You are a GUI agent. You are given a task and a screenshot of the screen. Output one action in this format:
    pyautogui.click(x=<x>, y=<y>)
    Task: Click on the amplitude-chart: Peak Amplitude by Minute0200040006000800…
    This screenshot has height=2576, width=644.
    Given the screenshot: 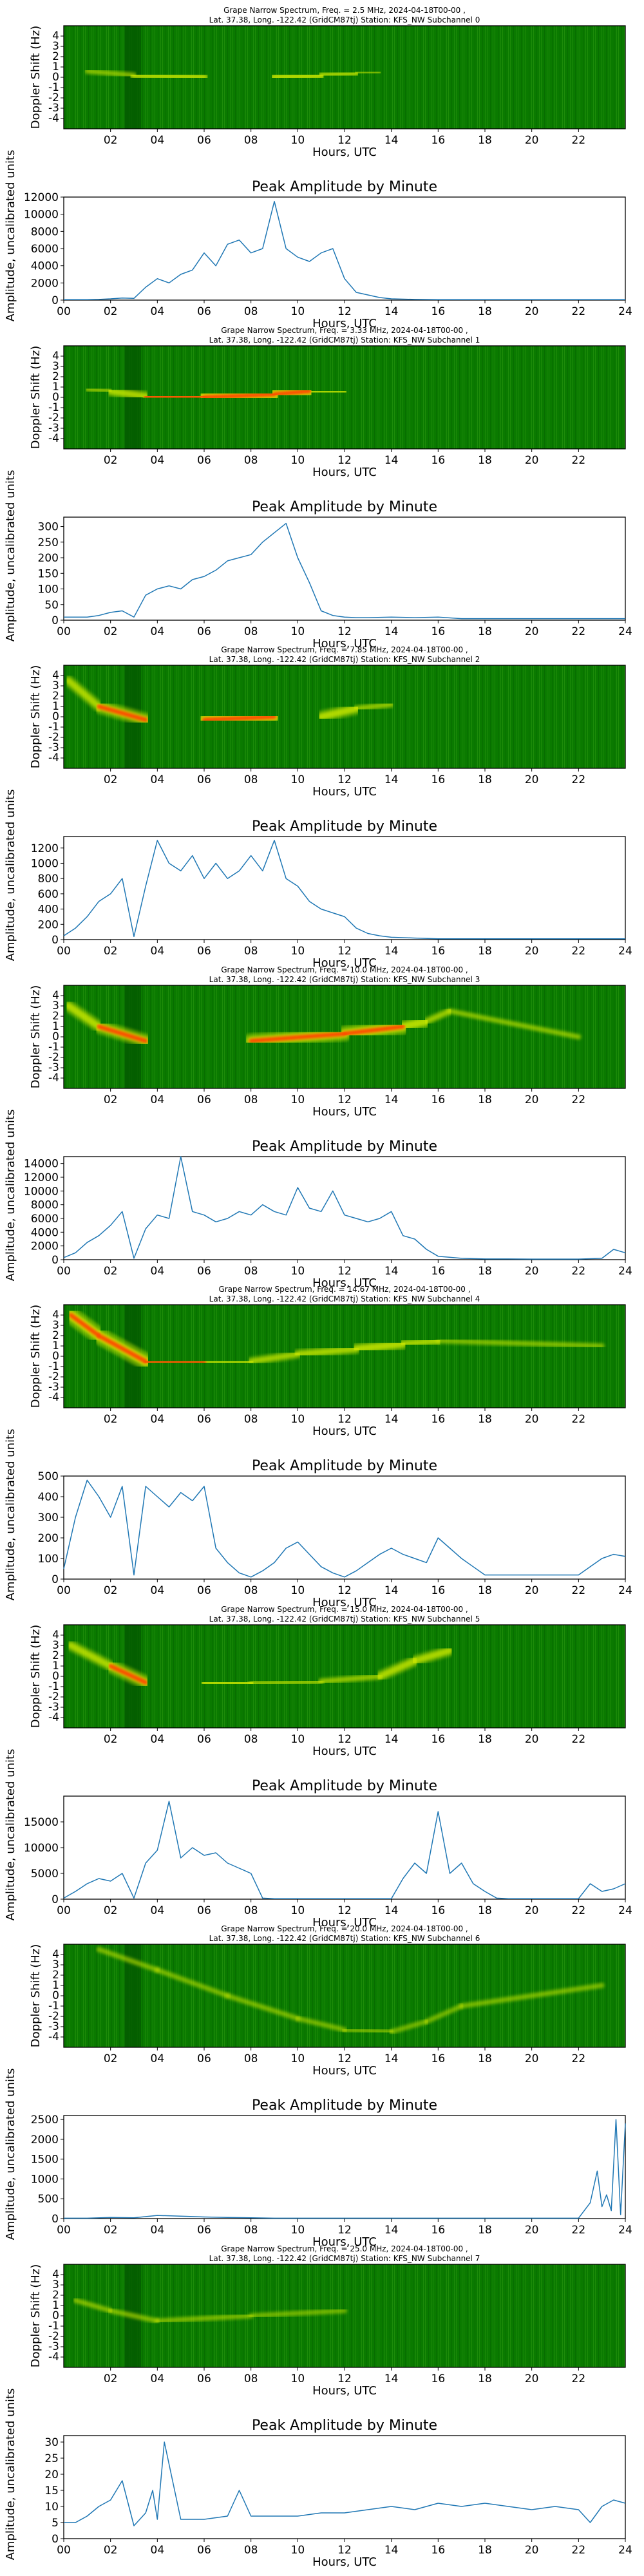 What is the action you would take?
    pyautogui.click(x=318, y=240)
    